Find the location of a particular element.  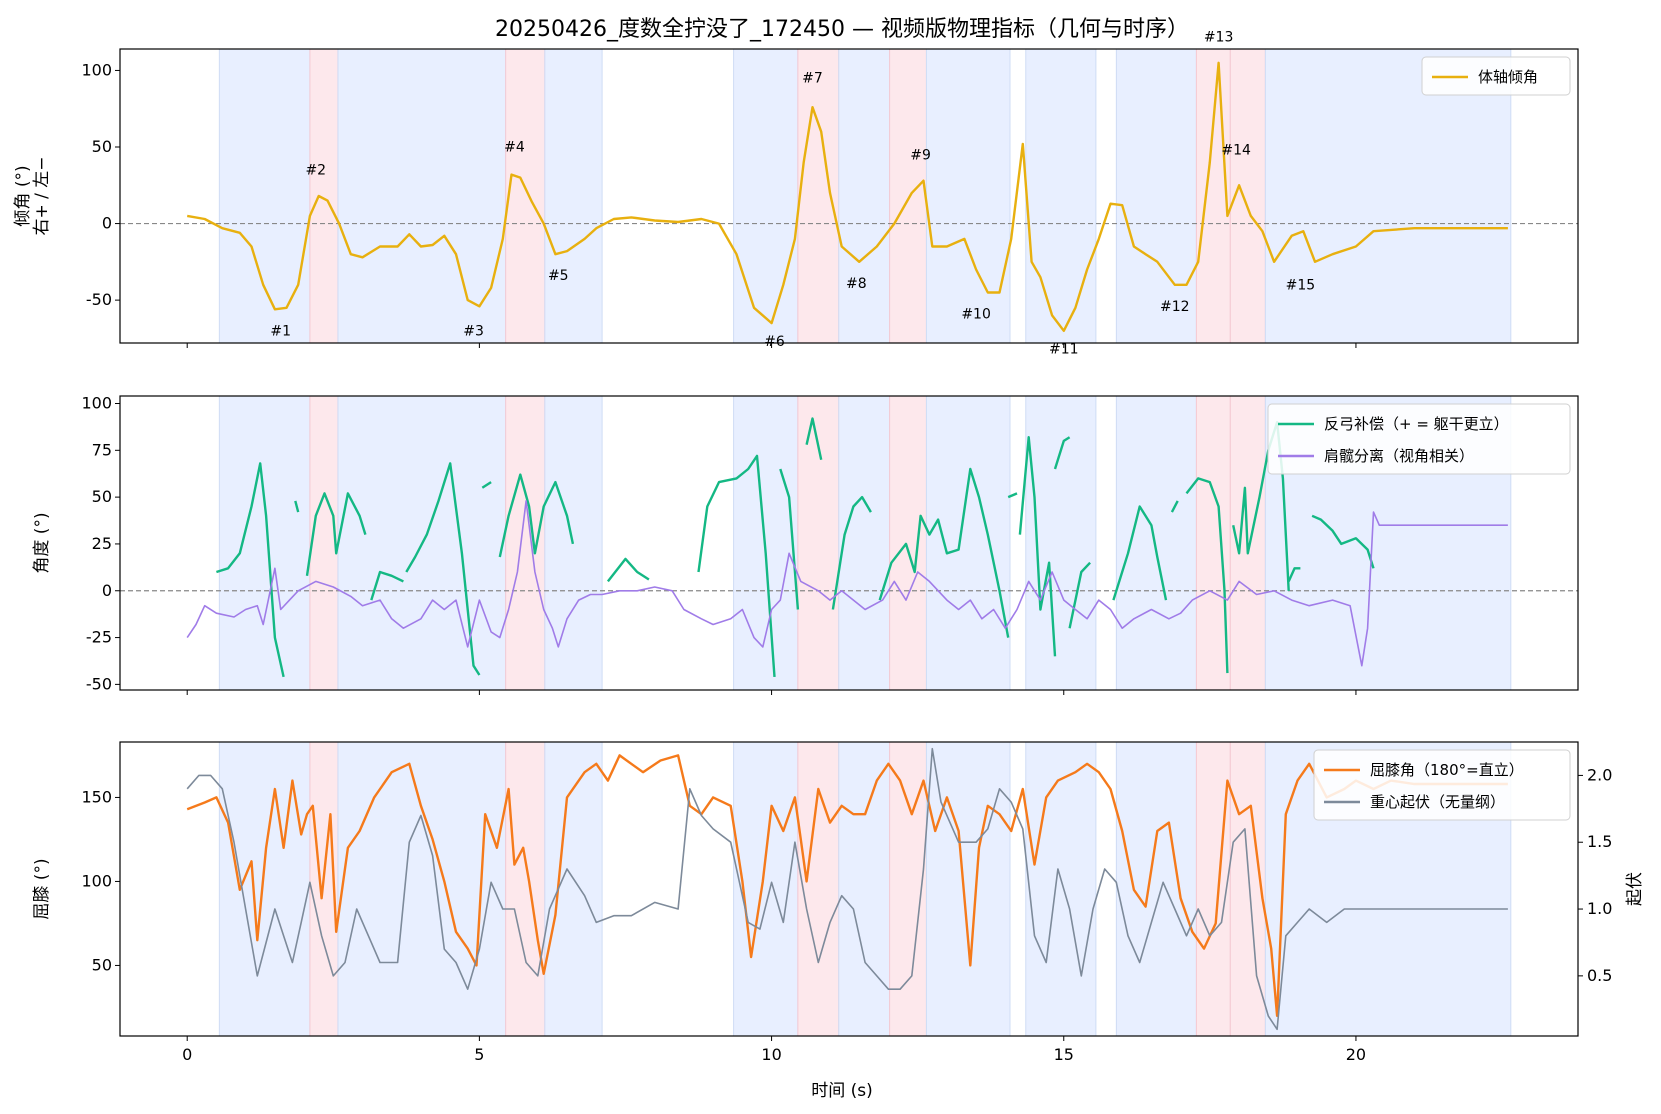

y-tick-label: 0 is located at coordinates (107, 590).